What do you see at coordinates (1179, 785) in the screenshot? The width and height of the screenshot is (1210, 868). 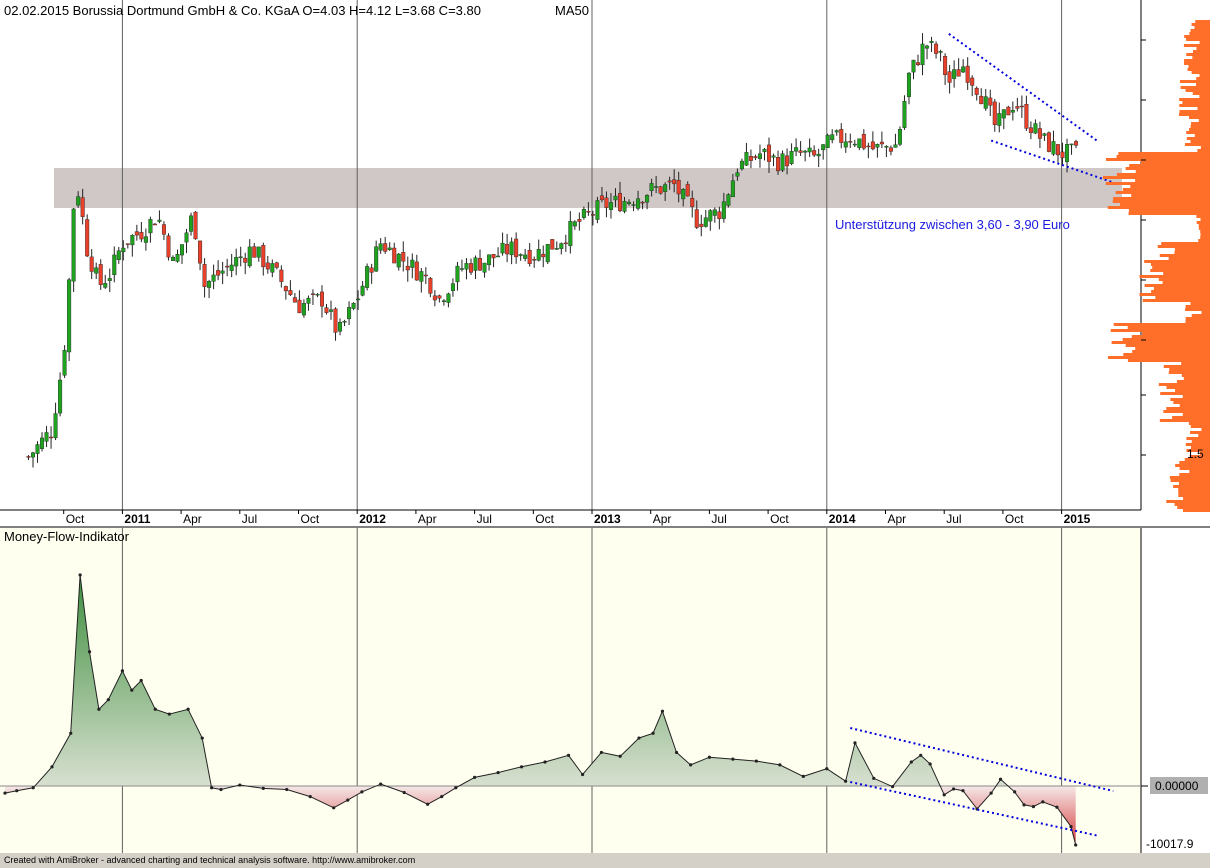 I see `mf-zero-label-box` at bounding box center [1179, 785].